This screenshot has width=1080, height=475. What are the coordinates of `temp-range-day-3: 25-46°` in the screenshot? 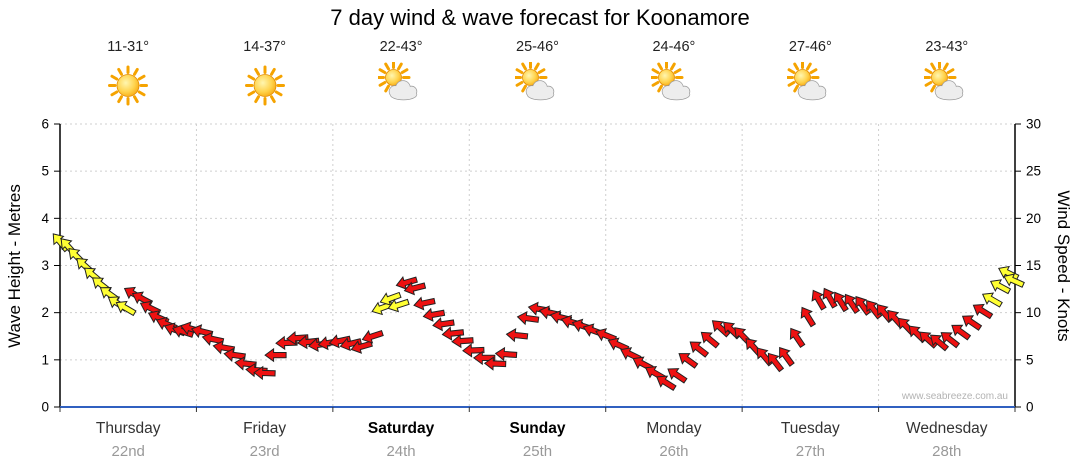 It's located at (537, 47).